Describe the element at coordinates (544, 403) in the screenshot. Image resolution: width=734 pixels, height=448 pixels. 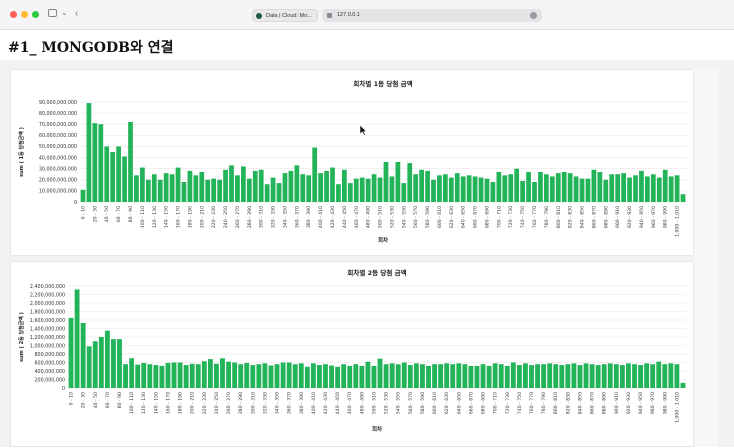
I see `x-tick-label: 780 - 790` at that location.